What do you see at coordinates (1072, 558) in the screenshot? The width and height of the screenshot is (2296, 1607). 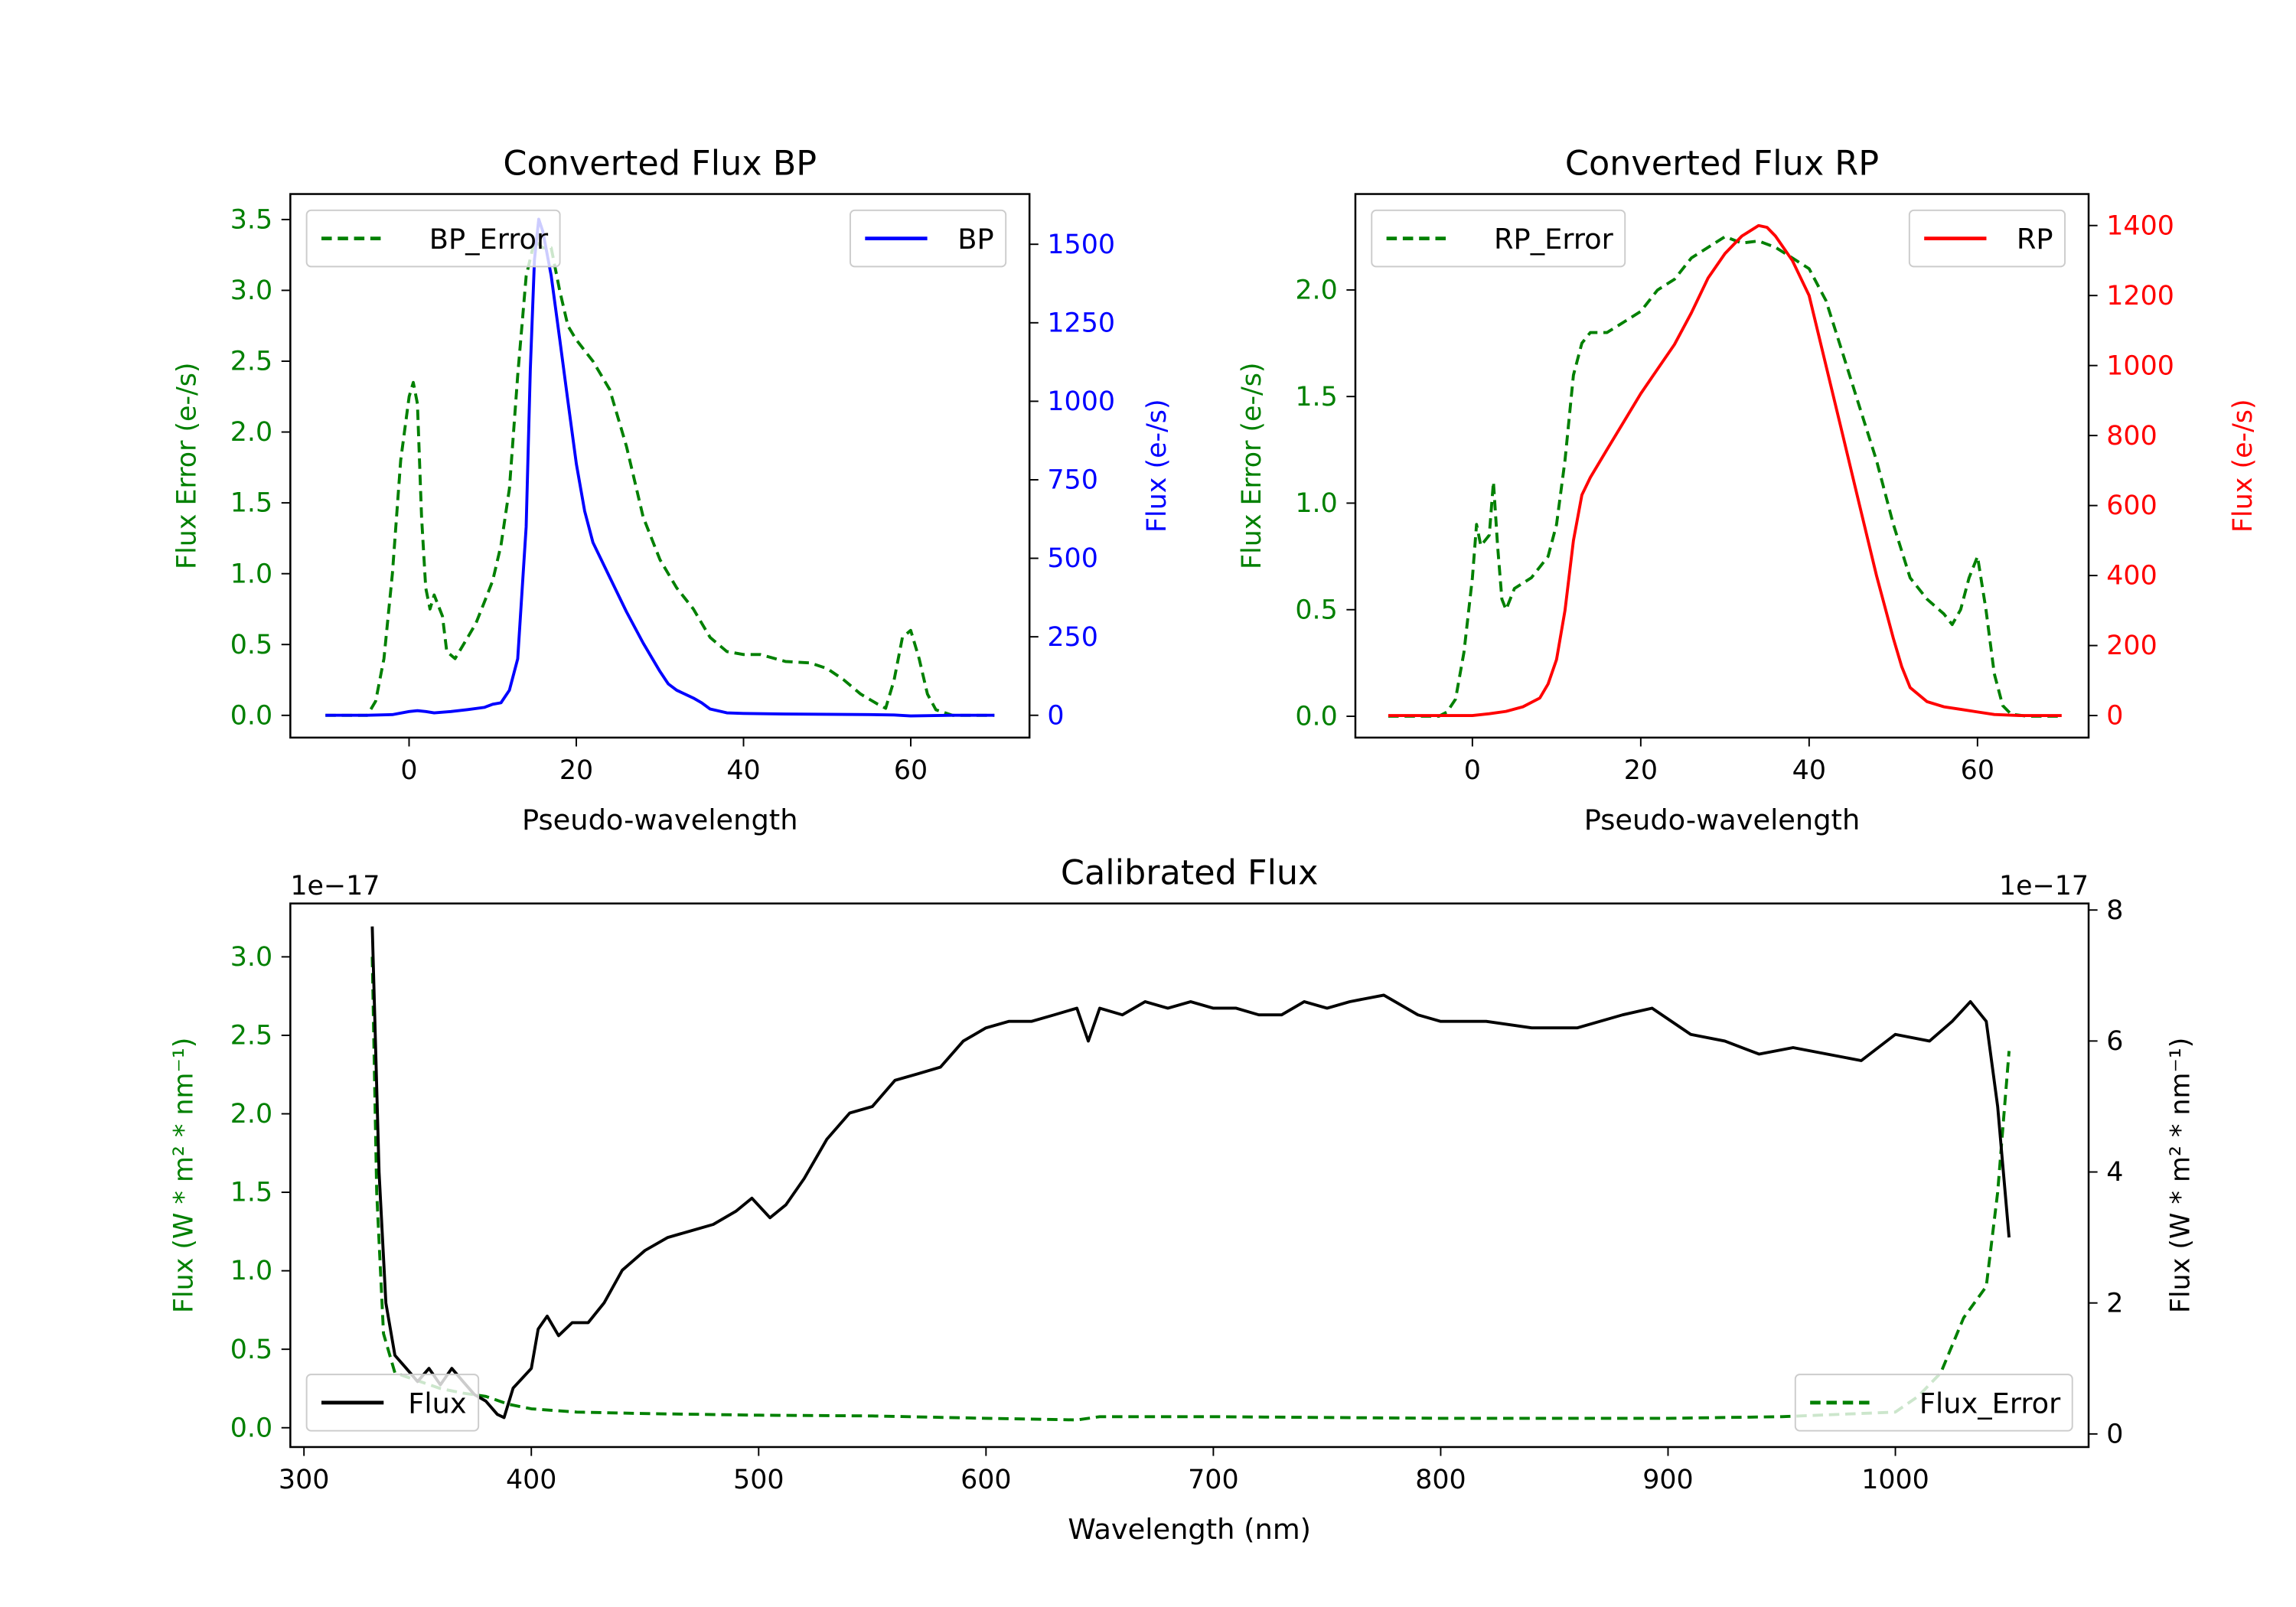 I see `y-right-tick-label: 500` at bounding box center [1072, 558].